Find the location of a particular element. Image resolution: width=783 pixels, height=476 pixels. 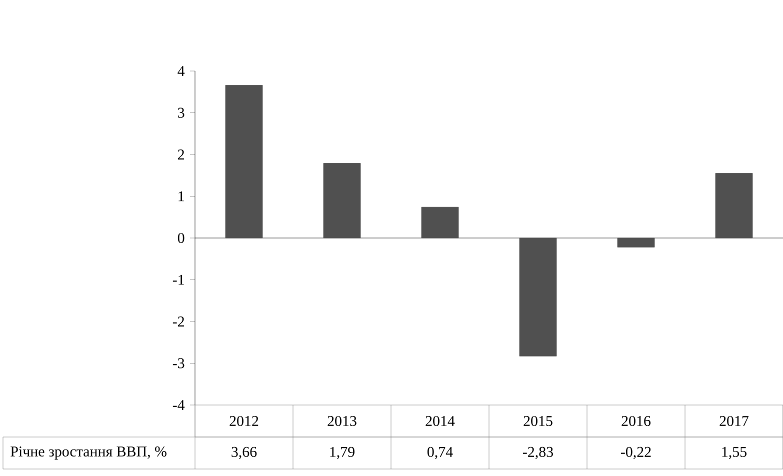

data-label: 3,66 is located at coordinates (244, 453).